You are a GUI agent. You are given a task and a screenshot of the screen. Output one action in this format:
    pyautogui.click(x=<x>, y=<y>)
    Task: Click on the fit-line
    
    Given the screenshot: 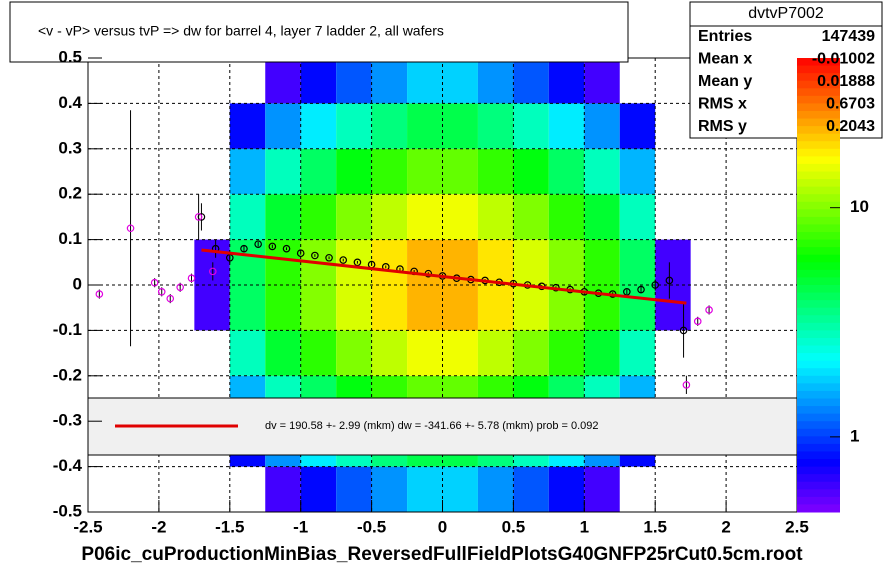 What is the action you would take?
    pyautogui.click(x=444, y=276)
    